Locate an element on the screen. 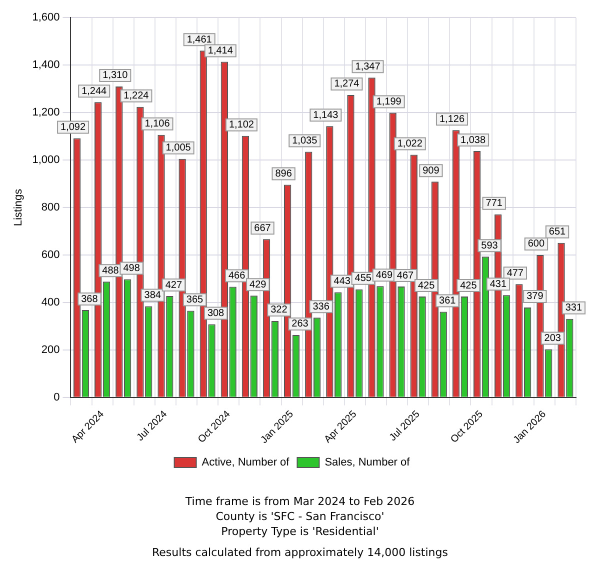 This screenshot has height=586, width=600. text: Results calculated from approximately 14,000 listings is located at coordinates (300, 552).